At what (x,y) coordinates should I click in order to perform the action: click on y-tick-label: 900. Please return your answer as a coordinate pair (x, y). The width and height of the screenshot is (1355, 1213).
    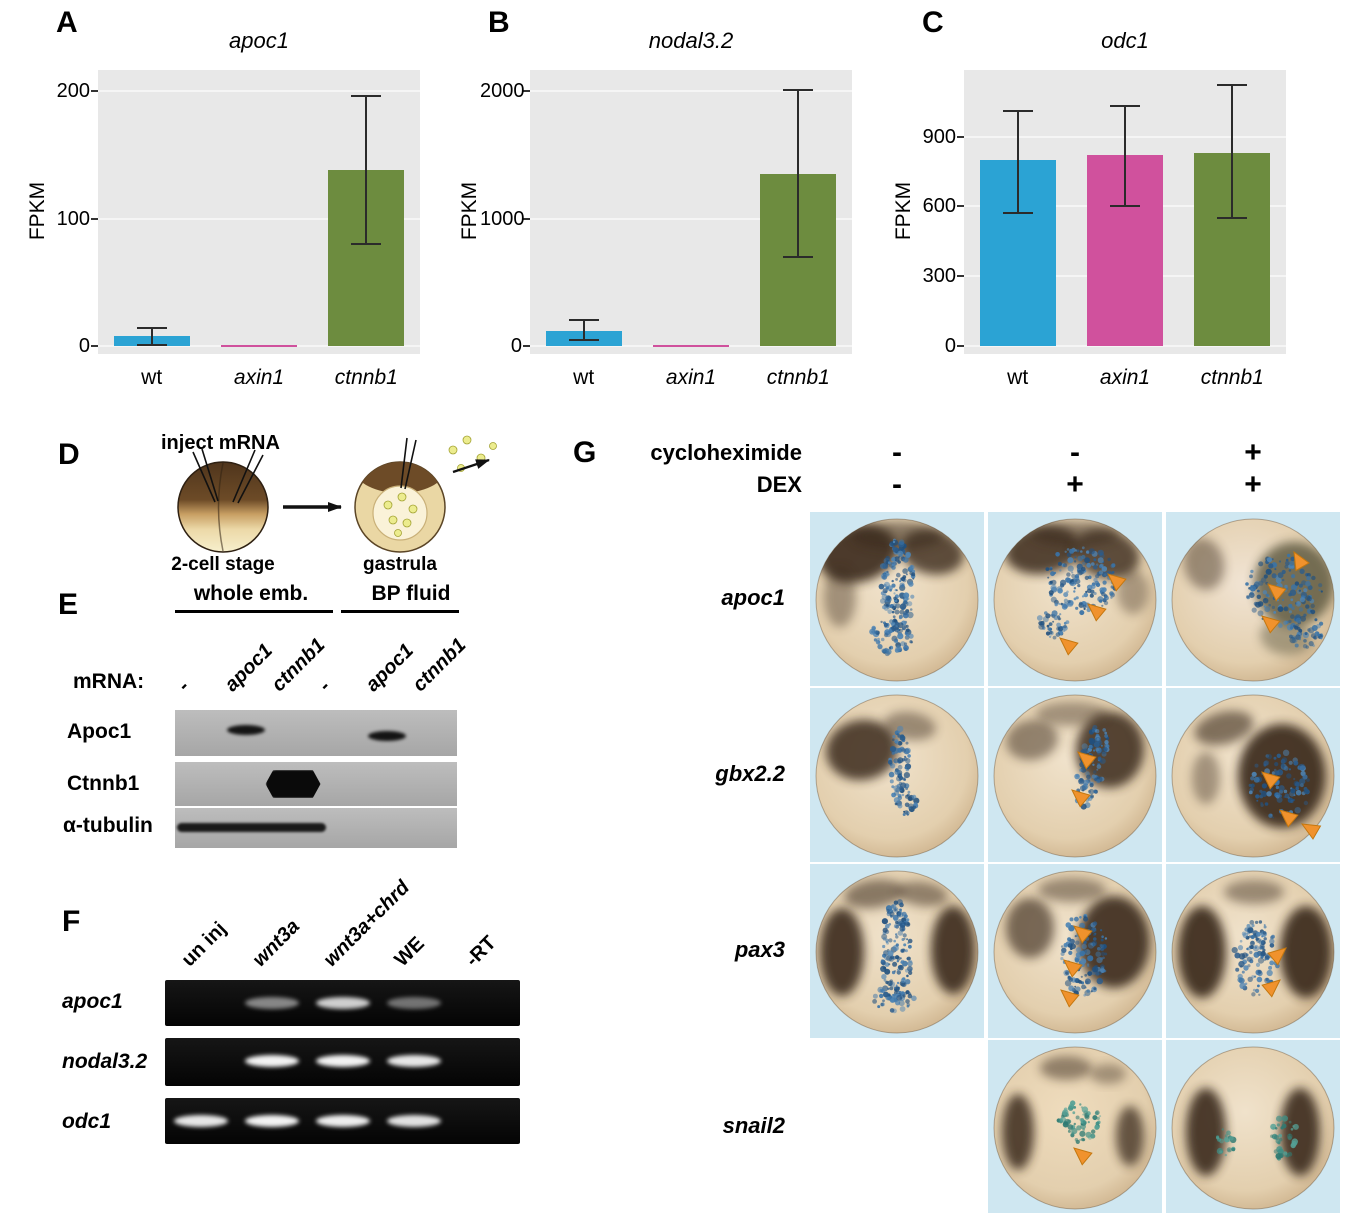
    Looking at the image, I should click on (939, 136).